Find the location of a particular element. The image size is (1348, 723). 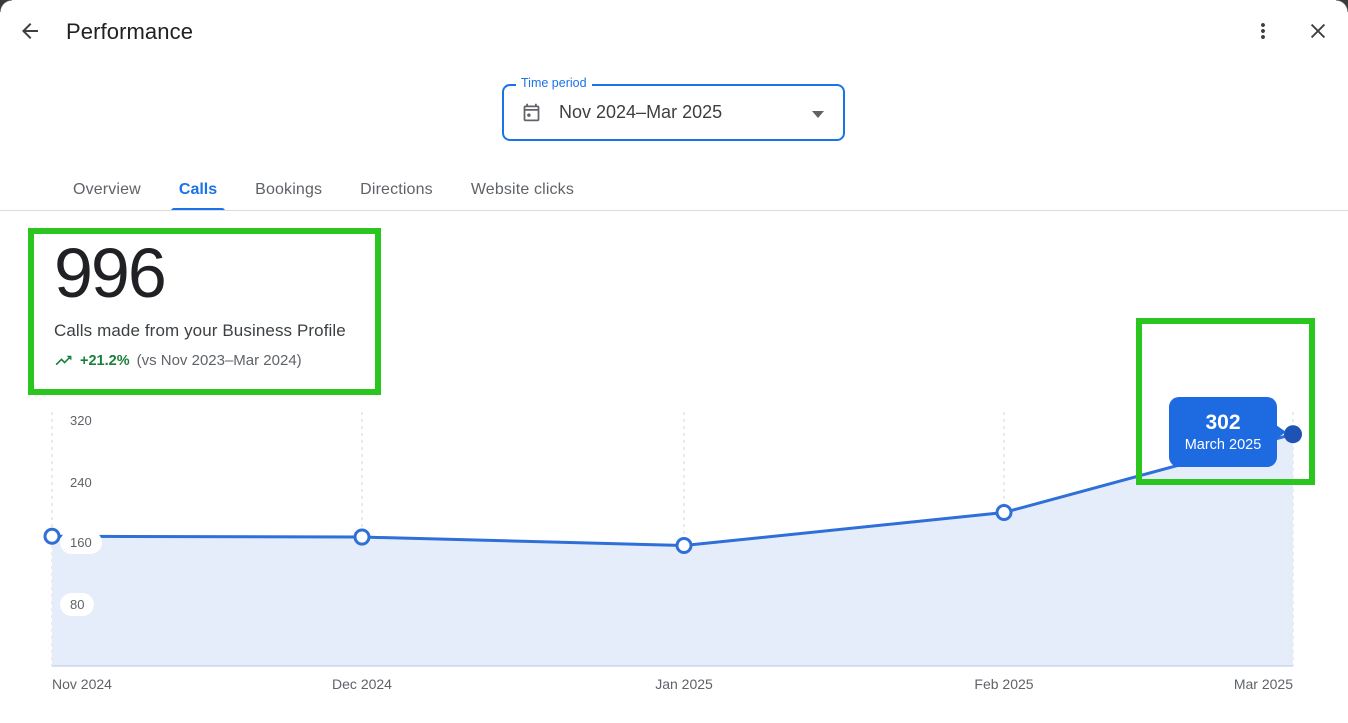

x-axis-label: Nov 2024 is located at coordinates (82, 684).